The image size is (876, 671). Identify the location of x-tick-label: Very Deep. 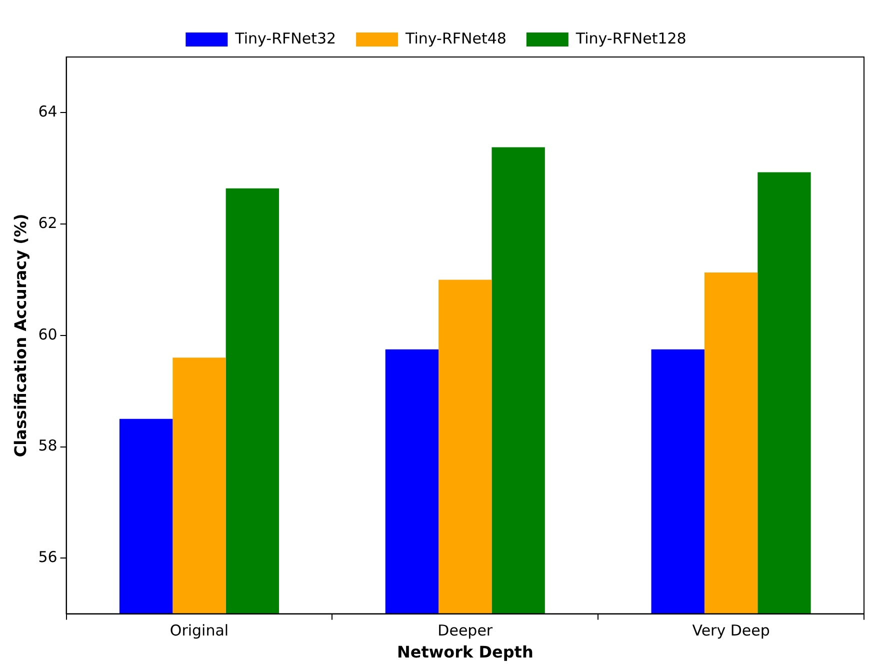
(731, 631).